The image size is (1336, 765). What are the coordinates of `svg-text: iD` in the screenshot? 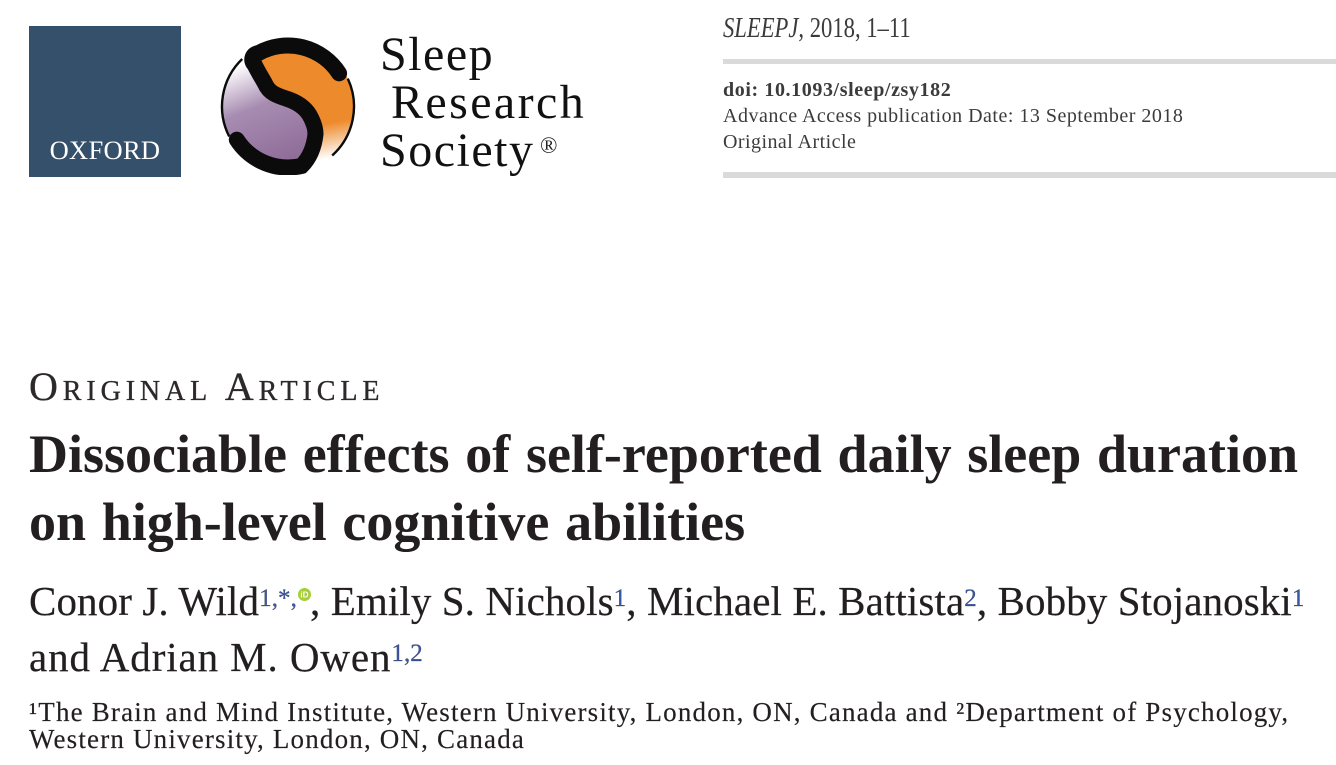 It's located at (304, 595).